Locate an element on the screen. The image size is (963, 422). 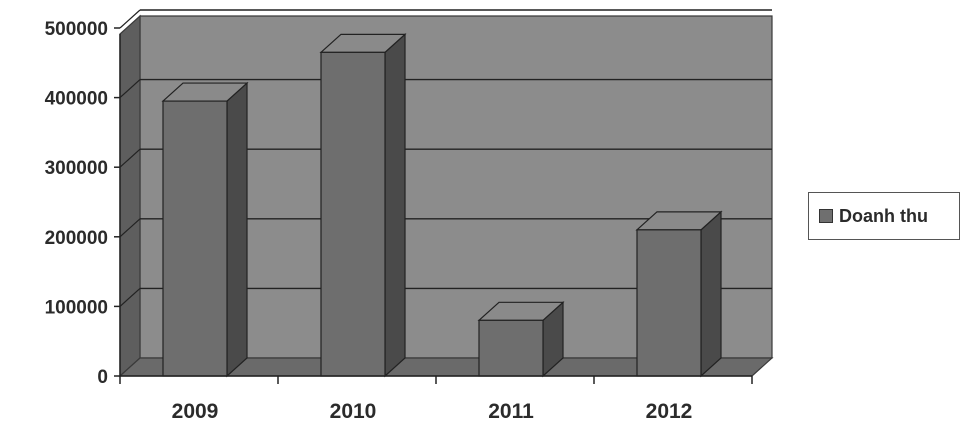
y-tick-label: 100000 is located at coordinates (76, 307).